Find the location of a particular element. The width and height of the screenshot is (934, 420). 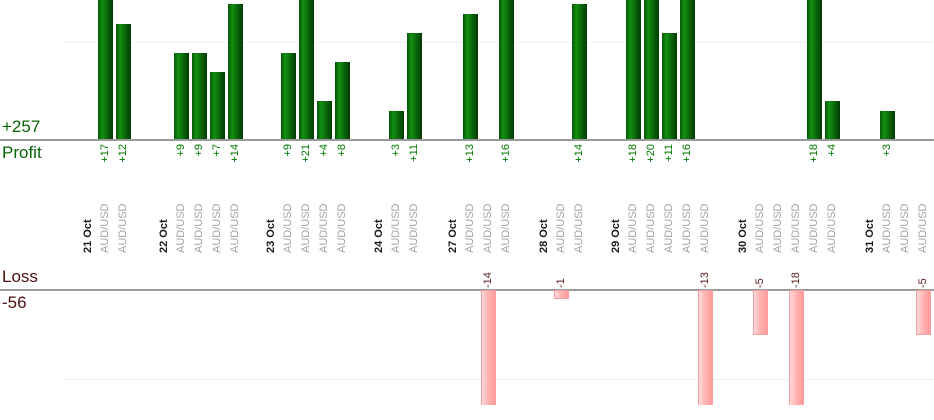

loss-gridline is located at coordinates (498, 379).